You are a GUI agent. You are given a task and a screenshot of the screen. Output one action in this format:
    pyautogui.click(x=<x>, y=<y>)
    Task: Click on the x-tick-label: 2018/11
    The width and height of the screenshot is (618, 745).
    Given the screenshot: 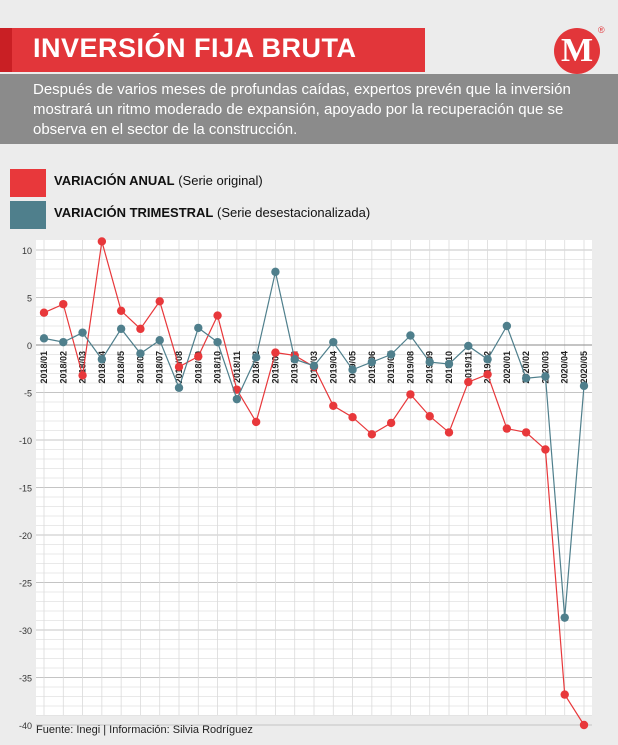 What is the action you would take?
    pyautogui.click(x=237, y=367)
    